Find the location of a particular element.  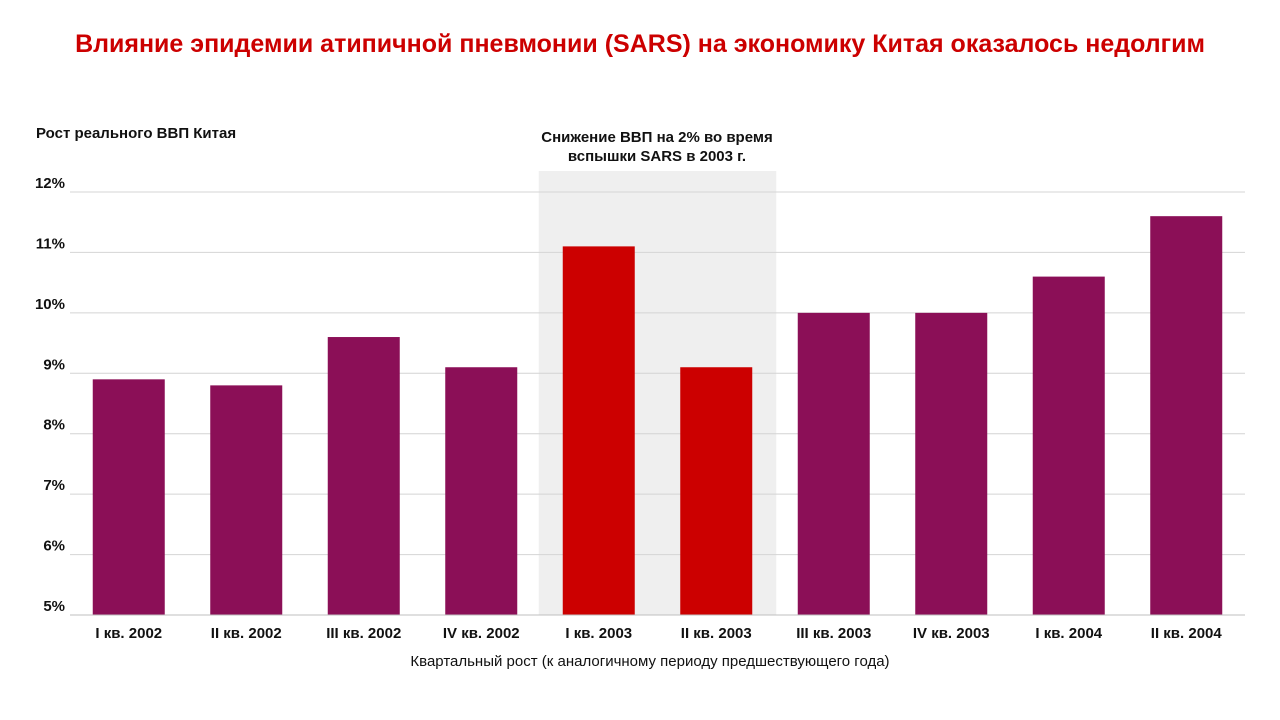

annotation-line-2: вспышки SARS в 2003 г. is located at coordinates (657, 156).